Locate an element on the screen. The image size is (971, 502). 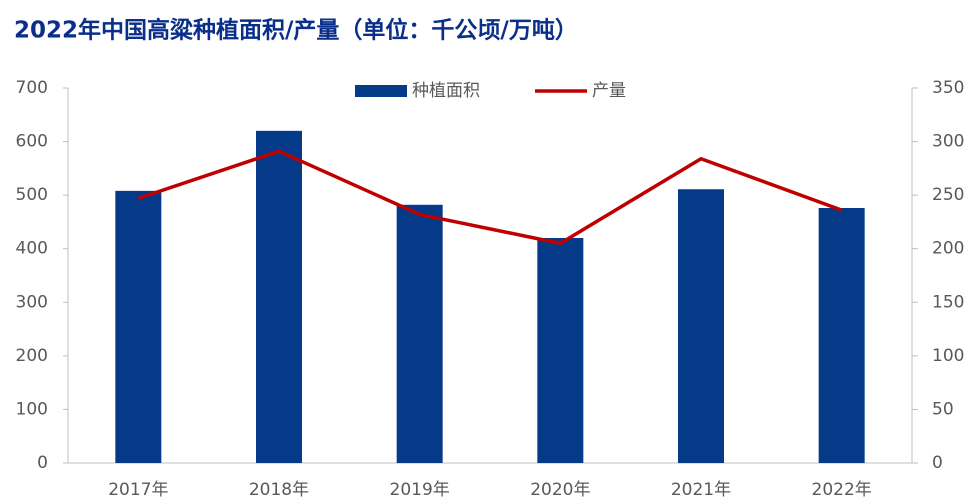
y-tick-label: 200 is located at coordinates (32, 356).